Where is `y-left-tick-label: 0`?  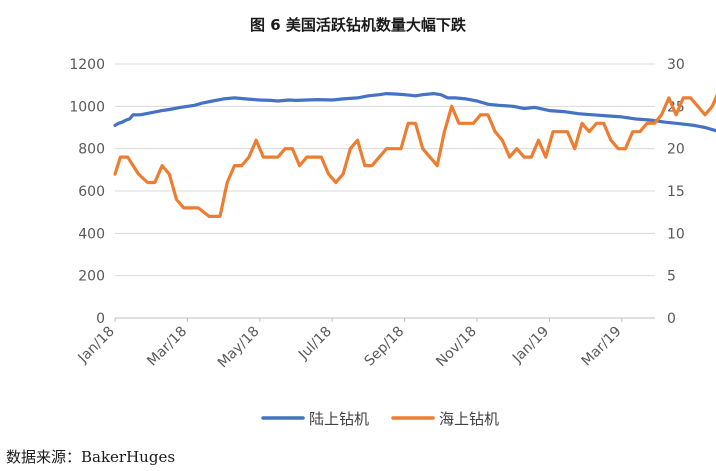
y-left-tick-label: 0 is located at coordinates (100, 319).